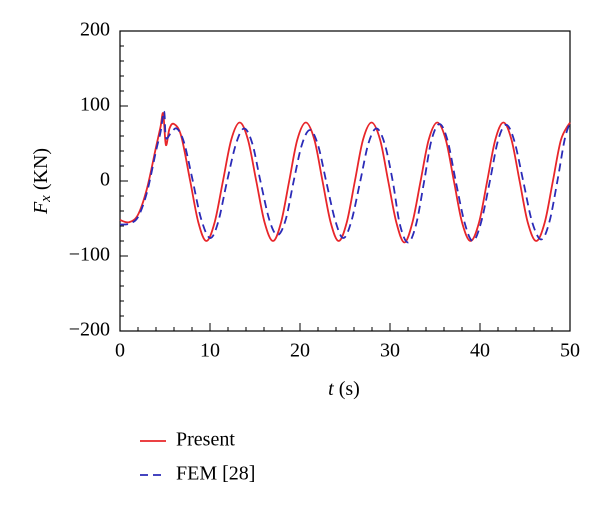 Image resolution: width=600 pixels, height=509 pixels. What do you see at coordinates (95, 30) in the screenshot?
I see `y-tick-label: 200` at bounding box center [95, 30].